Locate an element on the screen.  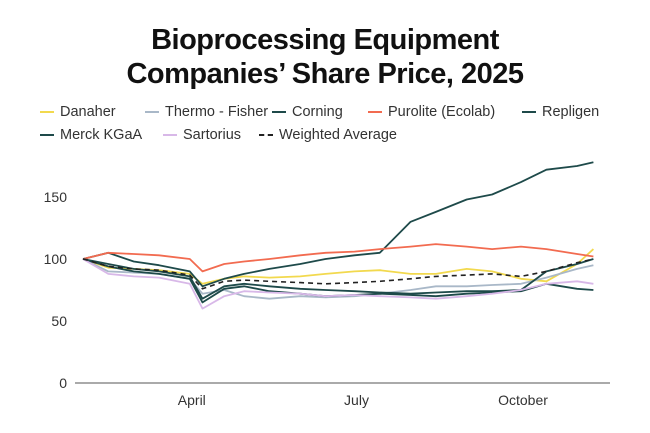
chart-title-line-1: Bioprocessing Equipment is located at coordinates (325, 40).